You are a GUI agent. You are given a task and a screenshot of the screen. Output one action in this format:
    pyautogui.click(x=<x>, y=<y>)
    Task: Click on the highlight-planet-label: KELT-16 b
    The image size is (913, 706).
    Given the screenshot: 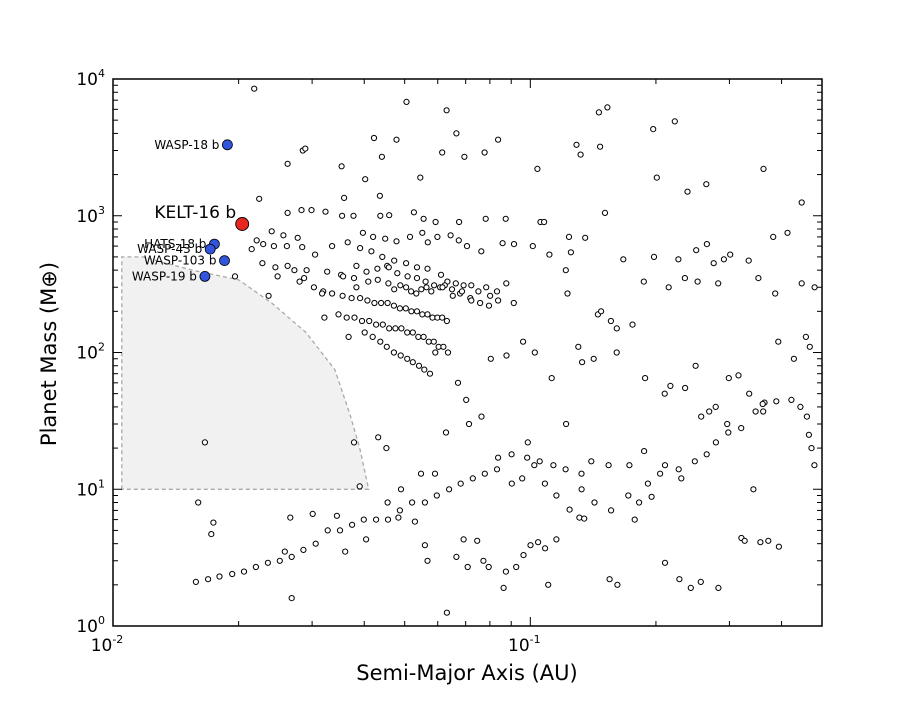 What is the action you would take?
    pyautogui.click(x=195, y=213)
    